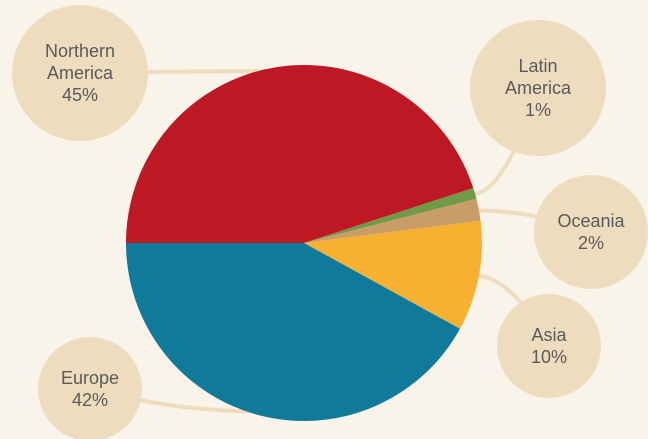 This screenshot has width=648, height=439. Describe the element at coordinates (549, 357) in the screenshot. I see `slice-value-asia: 10%` at that location.